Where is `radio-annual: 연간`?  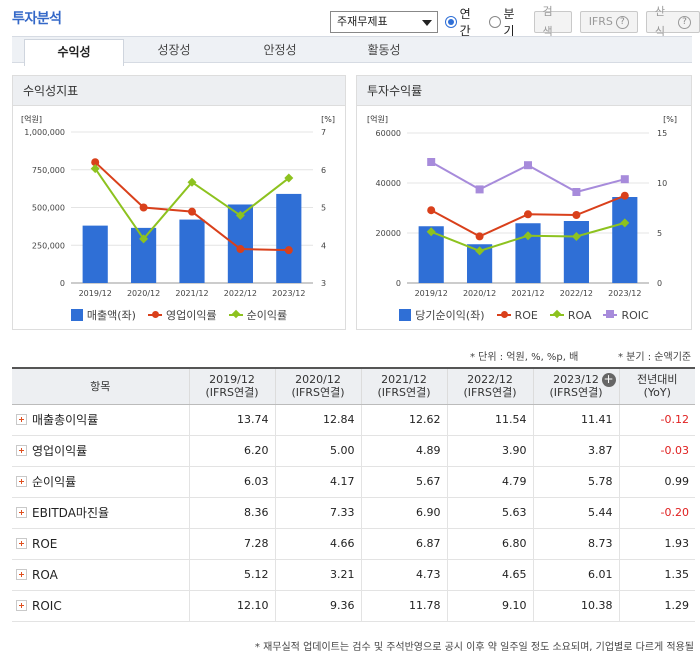
radio-annual: 연간 is located at coordinates (463, 22).